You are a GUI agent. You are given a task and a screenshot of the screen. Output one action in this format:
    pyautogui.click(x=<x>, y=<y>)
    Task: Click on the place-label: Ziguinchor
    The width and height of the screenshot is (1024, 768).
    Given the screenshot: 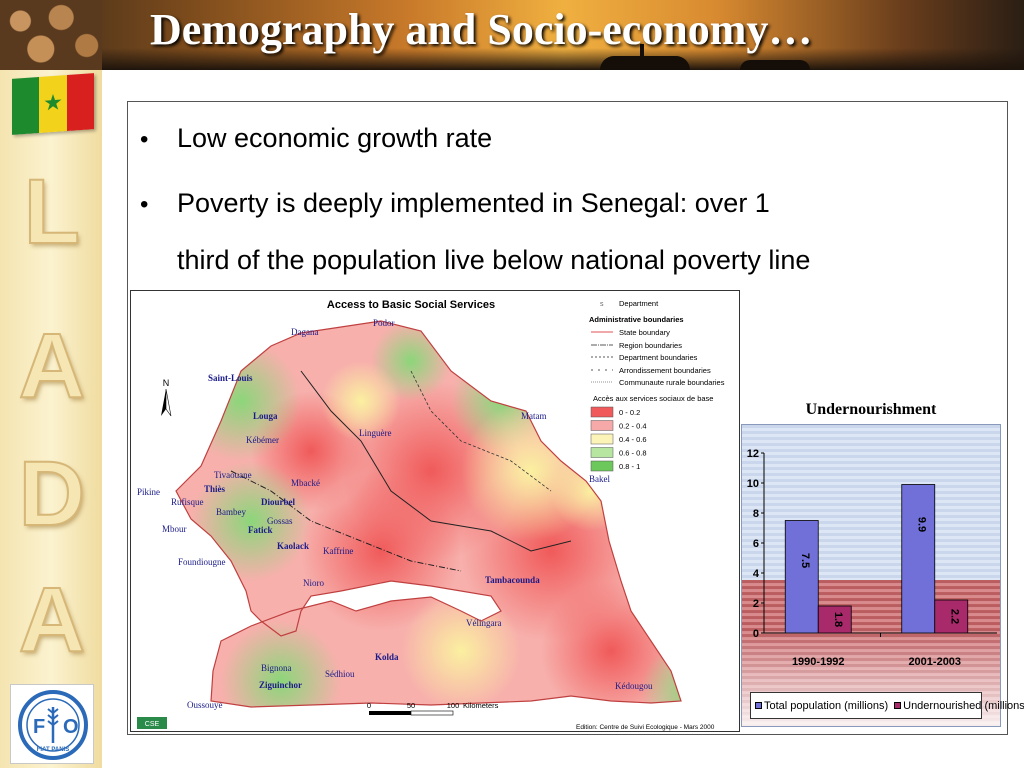 What is the action you would take?
    pyautogui.click(x=280, y=685)
    